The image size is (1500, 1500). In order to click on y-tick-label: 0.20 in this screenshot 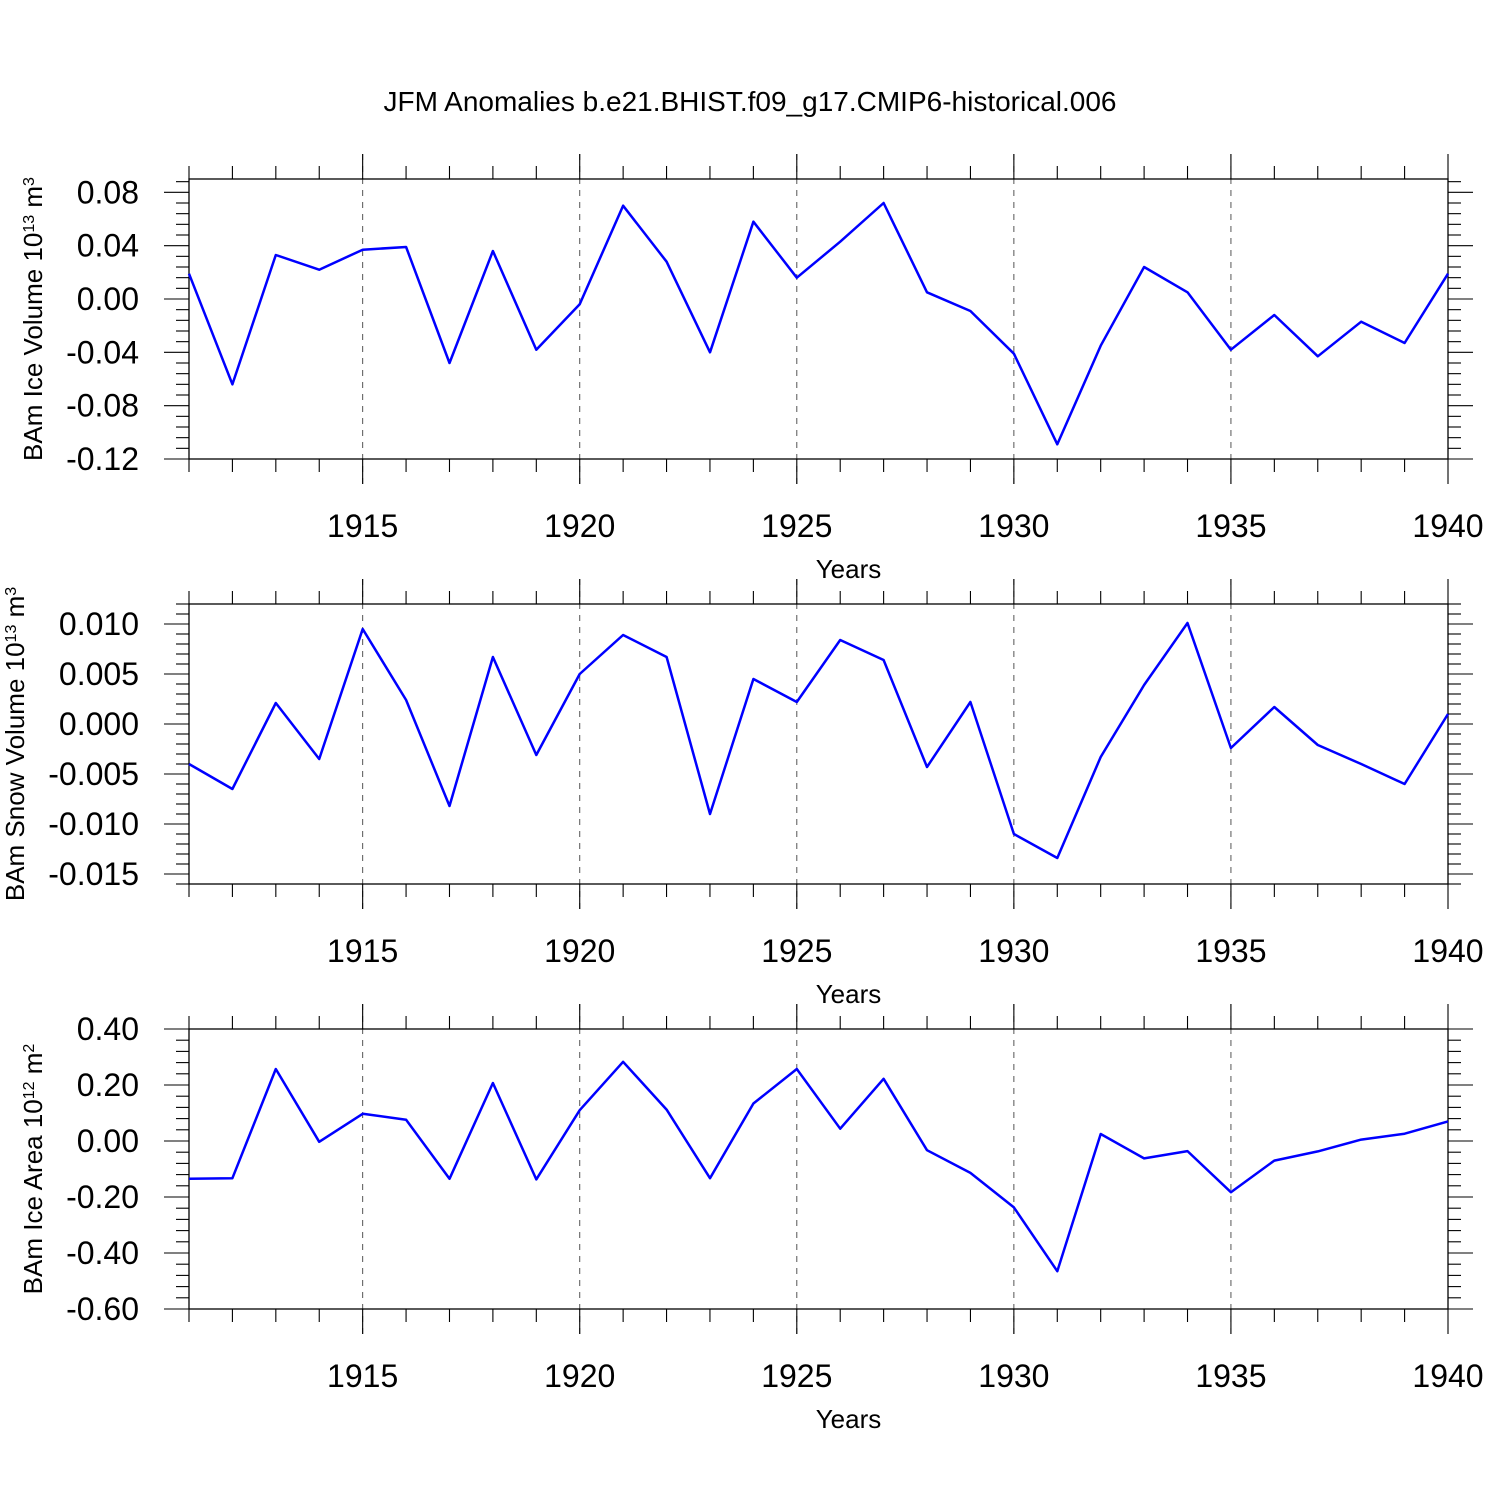, I will do `click(108, 1085)`.